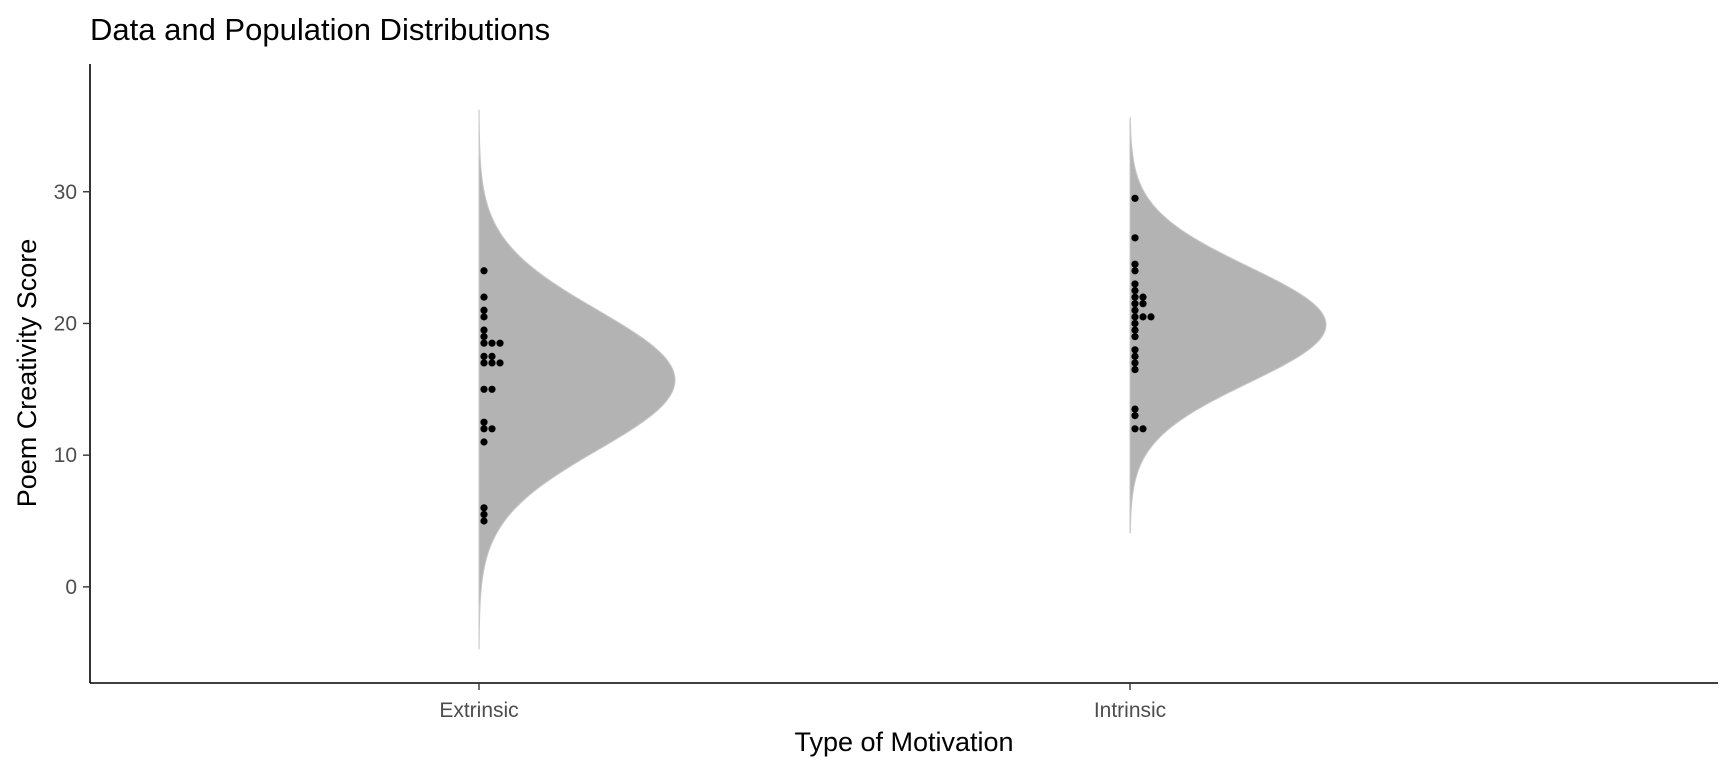  I want to click on chart-title: Data and Population Distributions, so click(320, 29).